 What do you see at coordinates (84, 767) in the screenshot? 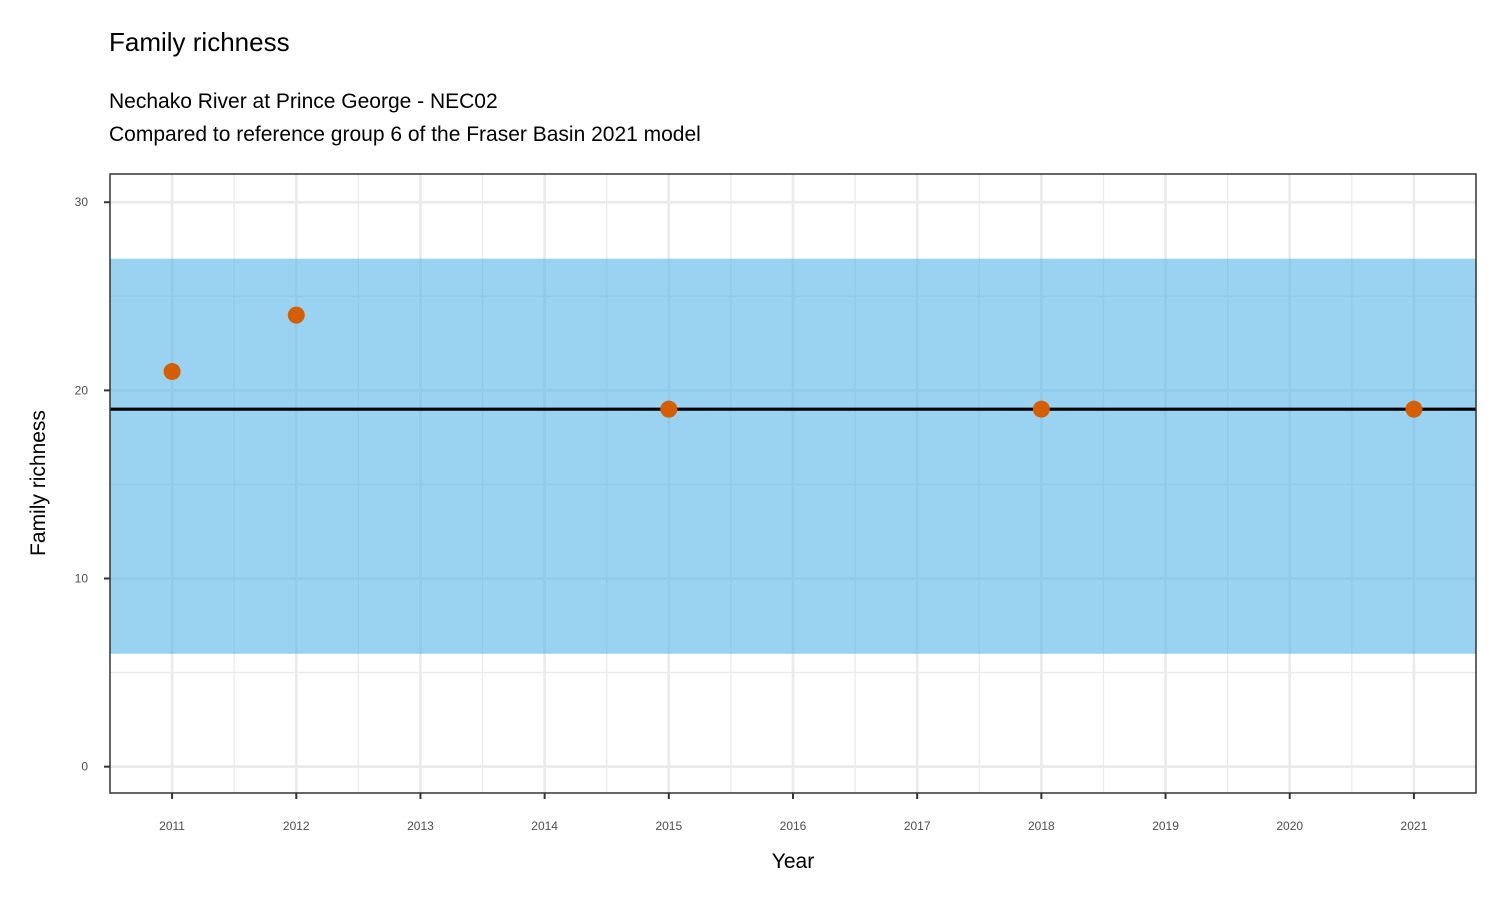
I see `y-tick-label: 0` at bounding box center [84, 767].